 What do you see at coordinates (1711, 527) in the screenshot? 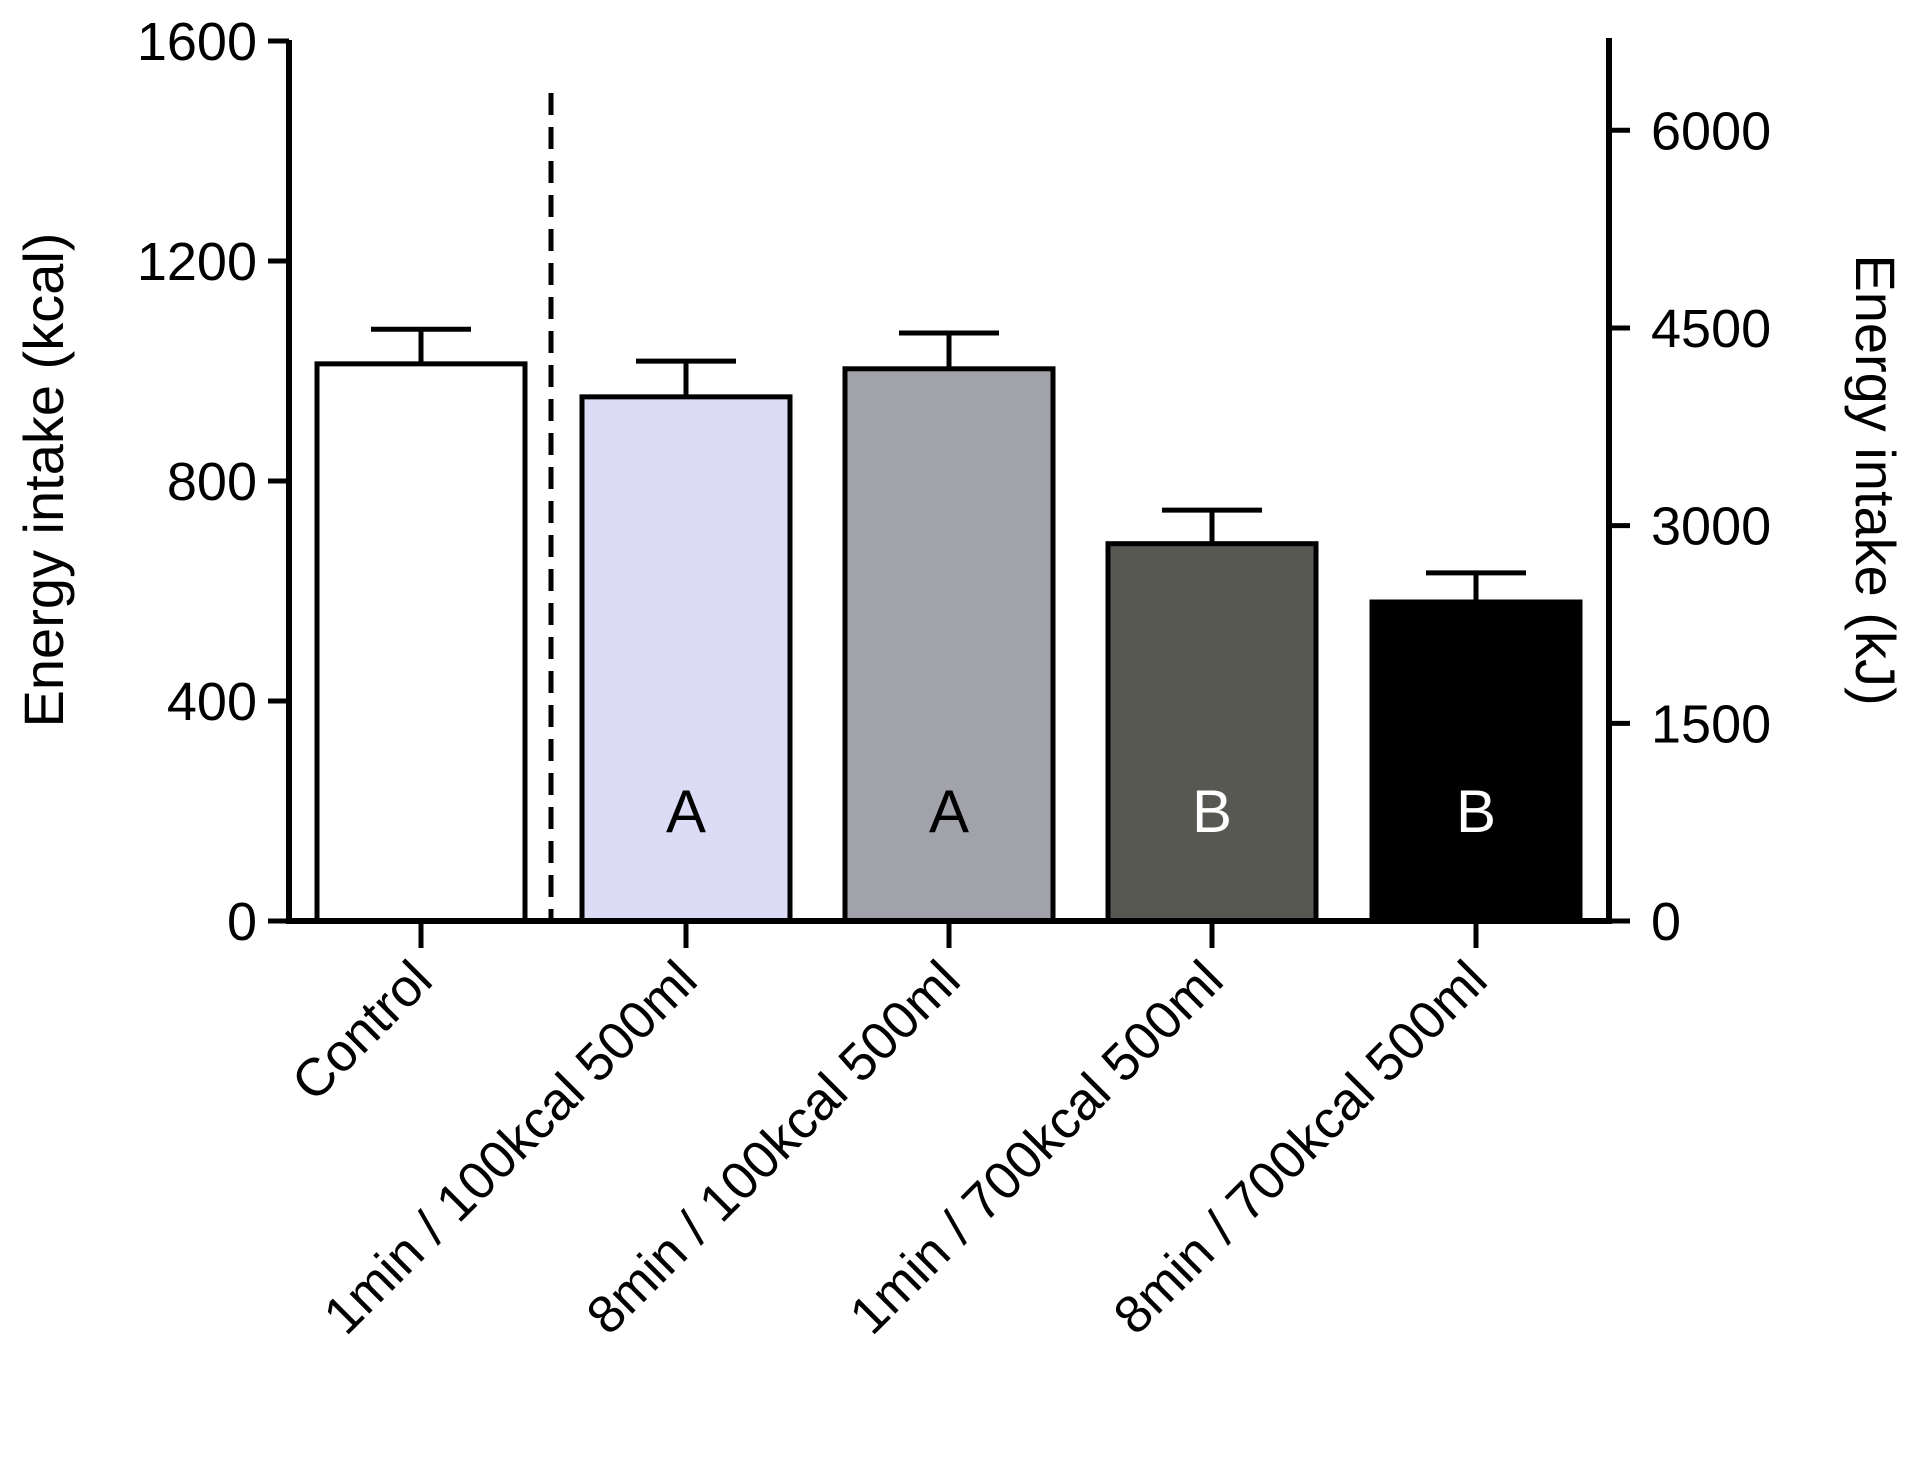
I see `right-tick-label-3000: 3000` at bounding box center [1711, 527].